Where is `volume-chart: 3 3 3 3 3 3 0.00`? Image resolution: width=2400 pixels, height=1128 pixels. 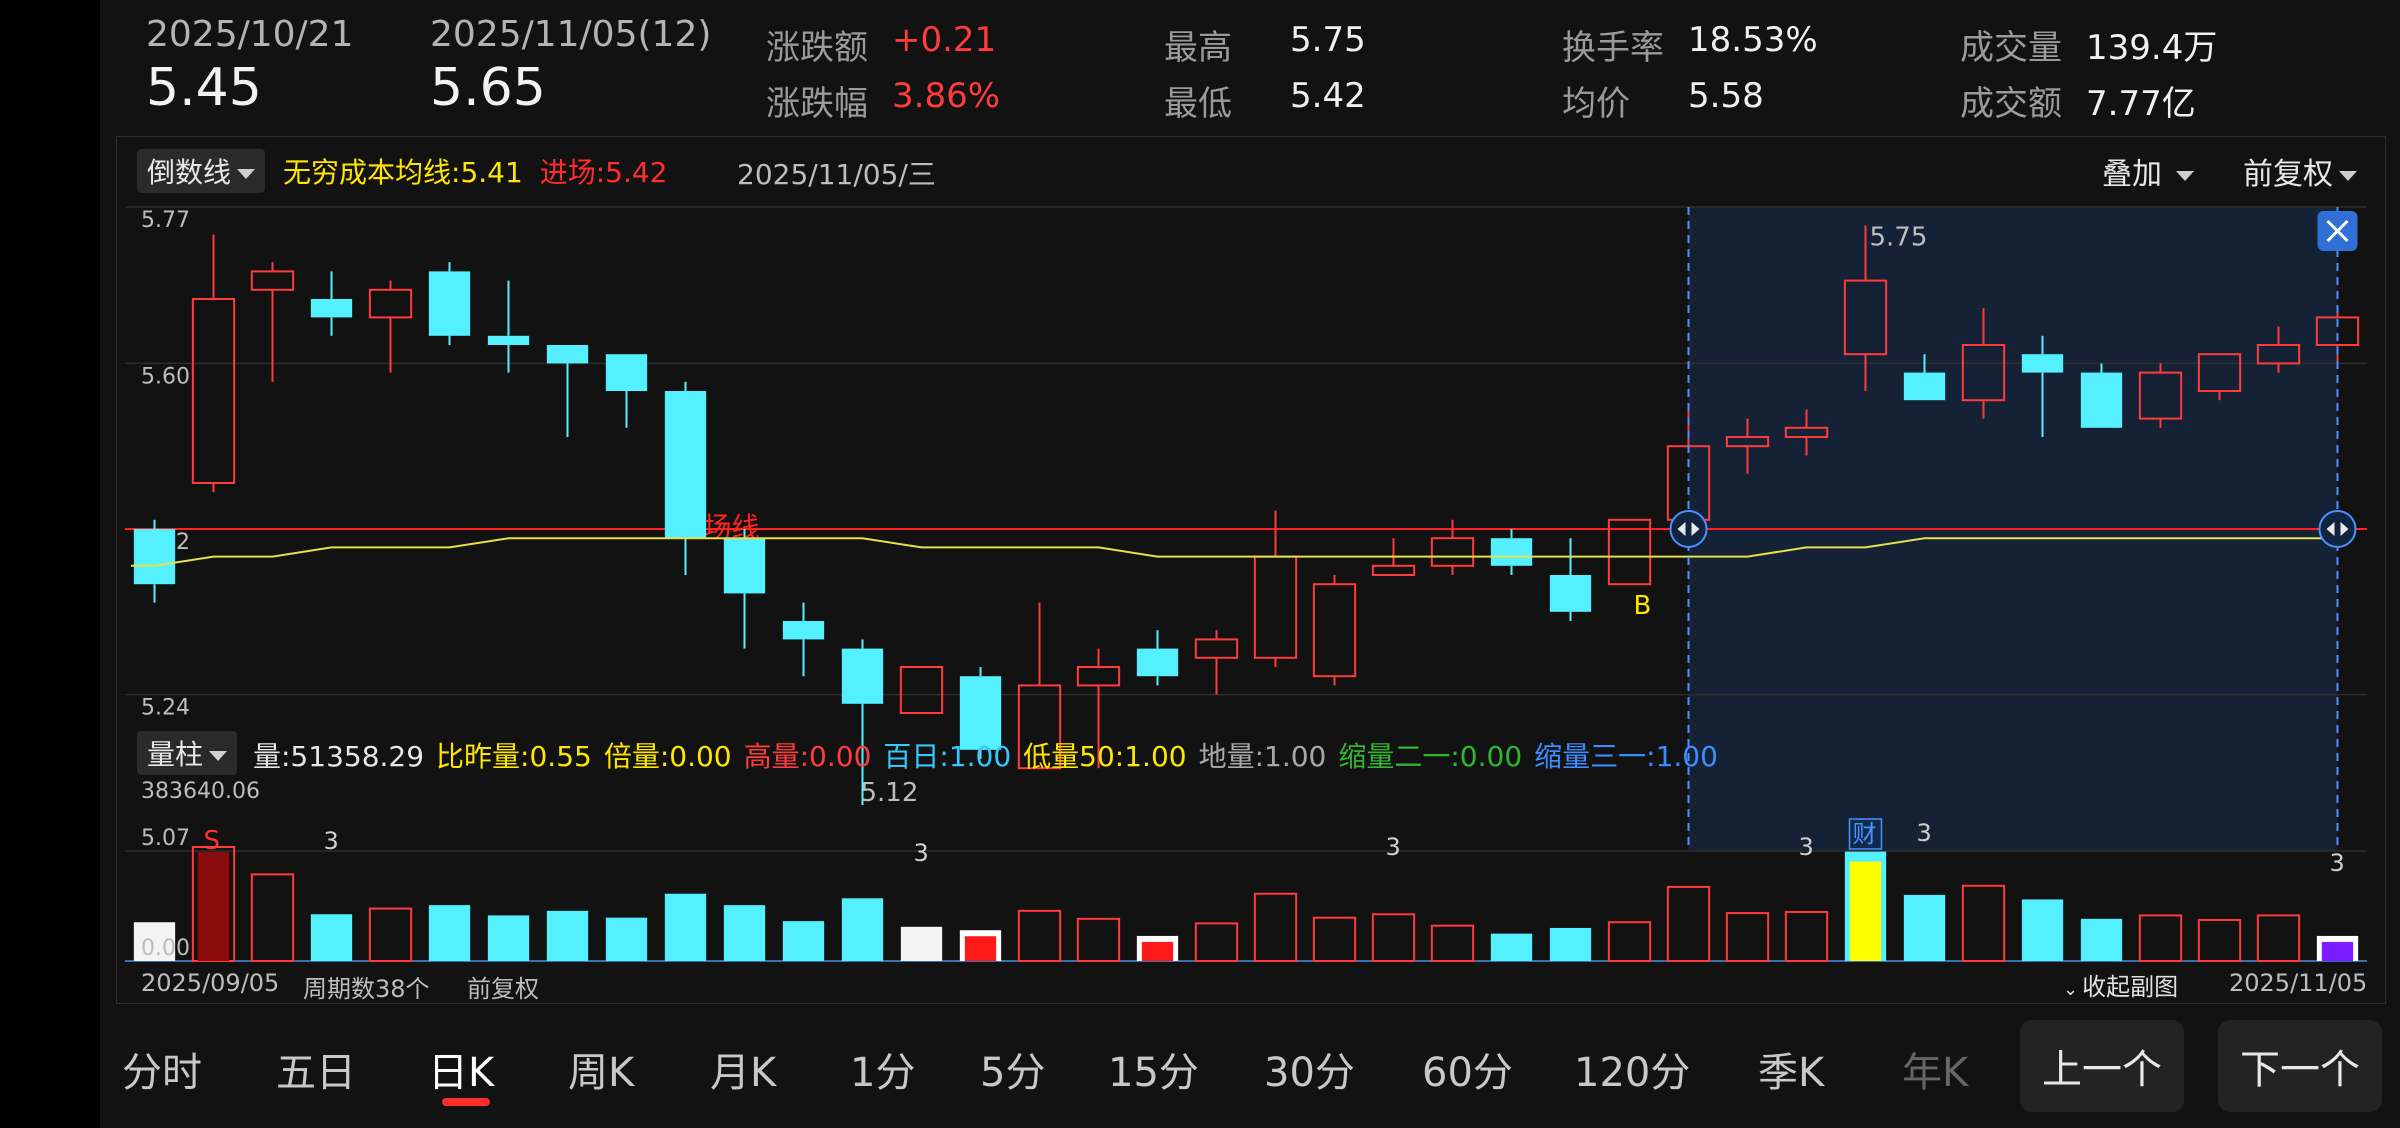
volume-chart: 3 3 3 3 3 3 0.00 is located at coordinates (1251, 888).